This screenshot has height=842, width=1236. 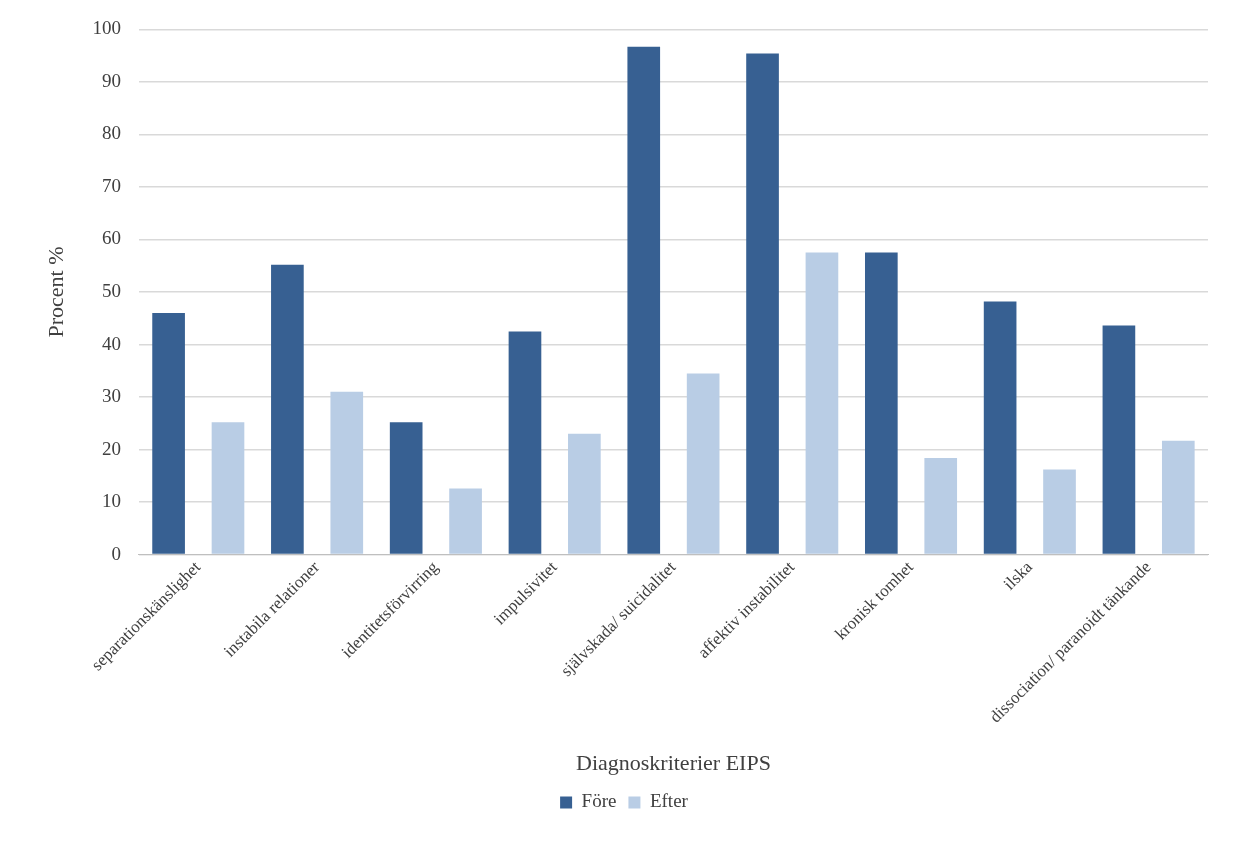 I want to click on y-tick-label: 40, so click(x=111, y=343).